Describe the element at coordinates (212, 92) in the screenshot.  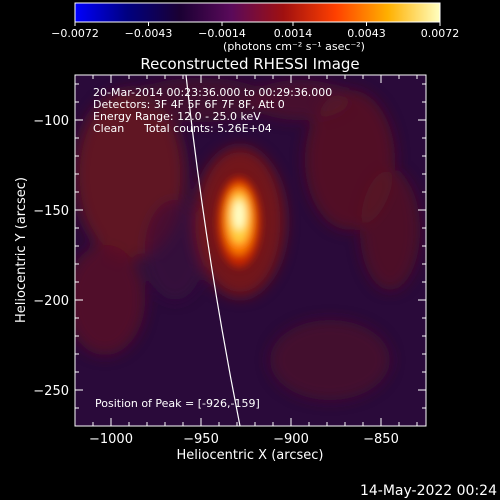
I see `annotation-time-range: 20-Mar-2014 00:23:36.000 to 00:29:36.000` at that location.